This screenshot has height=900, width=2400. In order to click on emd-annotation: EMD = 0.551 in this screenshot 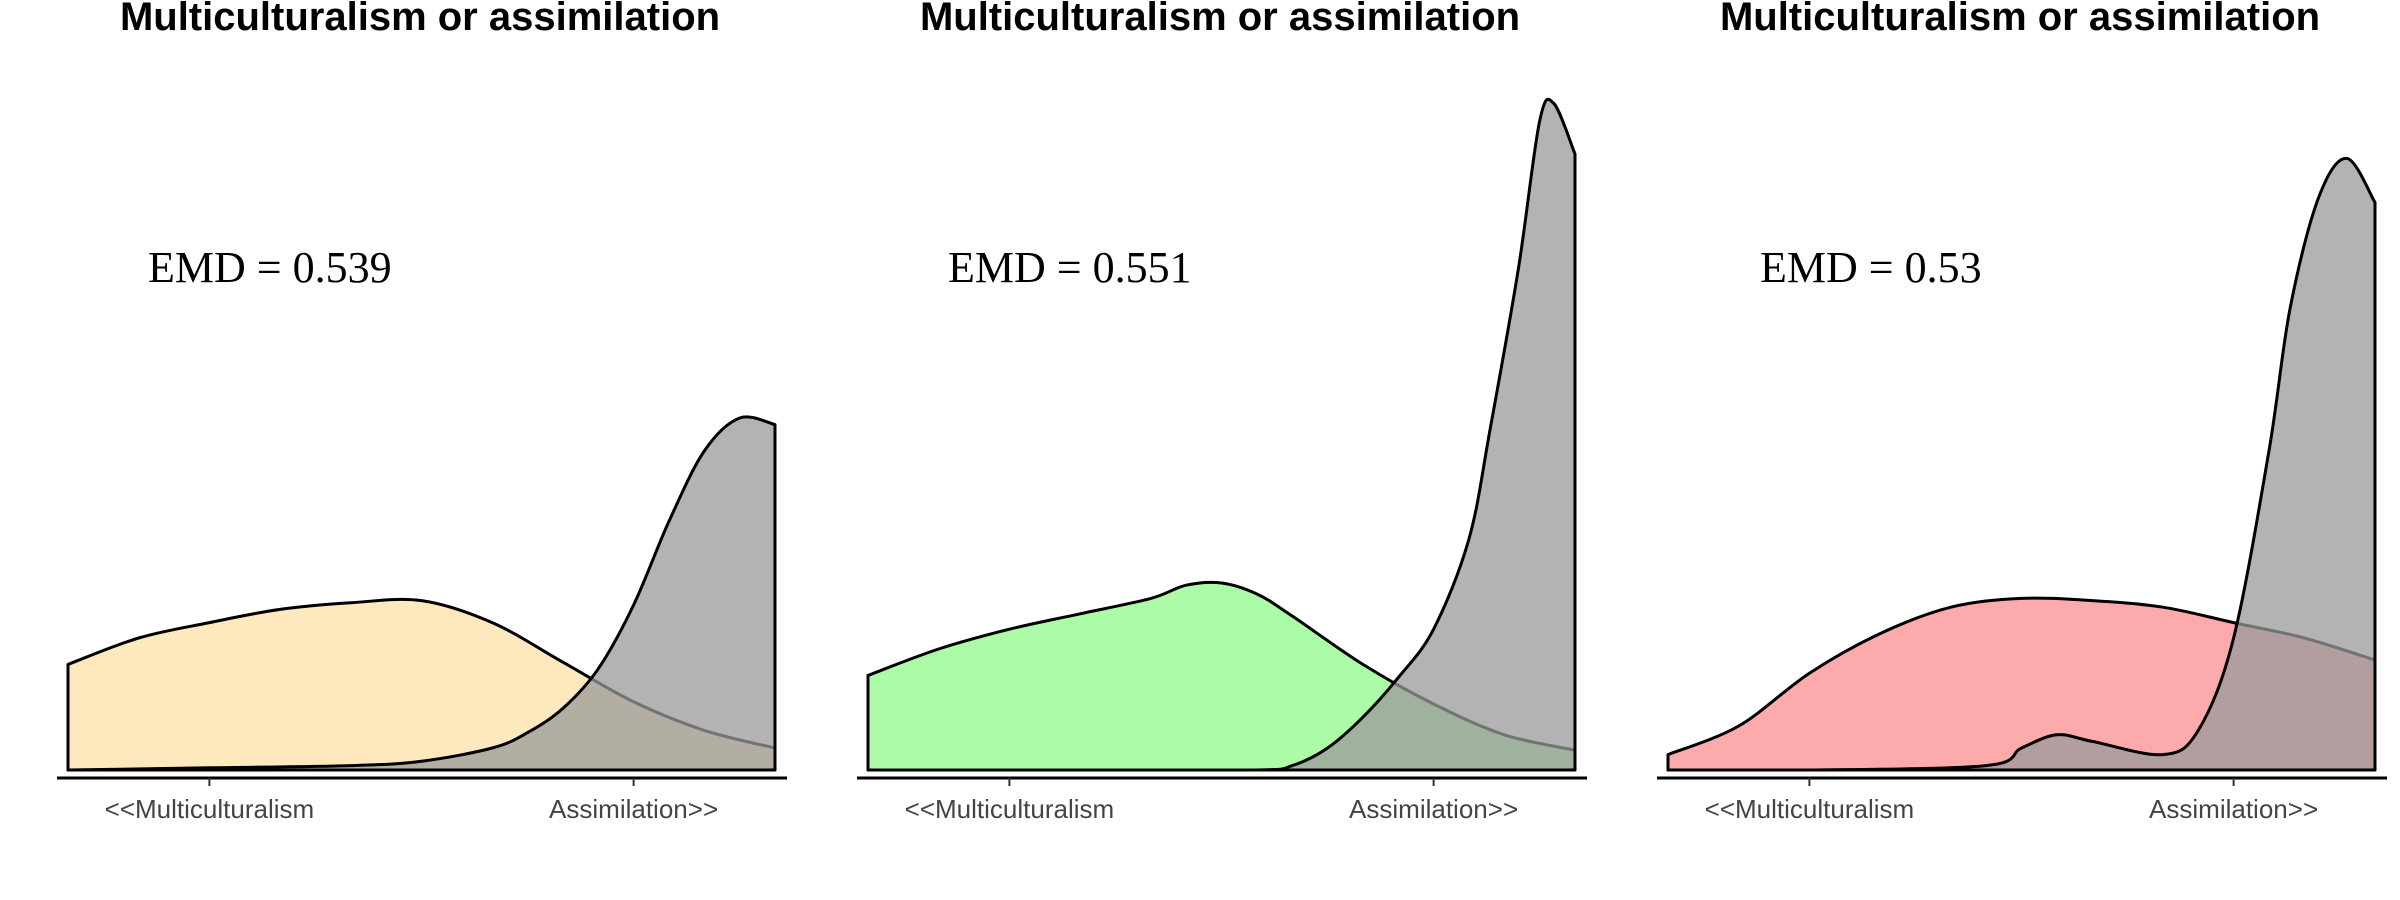, I will do `click(1070, 267)`.